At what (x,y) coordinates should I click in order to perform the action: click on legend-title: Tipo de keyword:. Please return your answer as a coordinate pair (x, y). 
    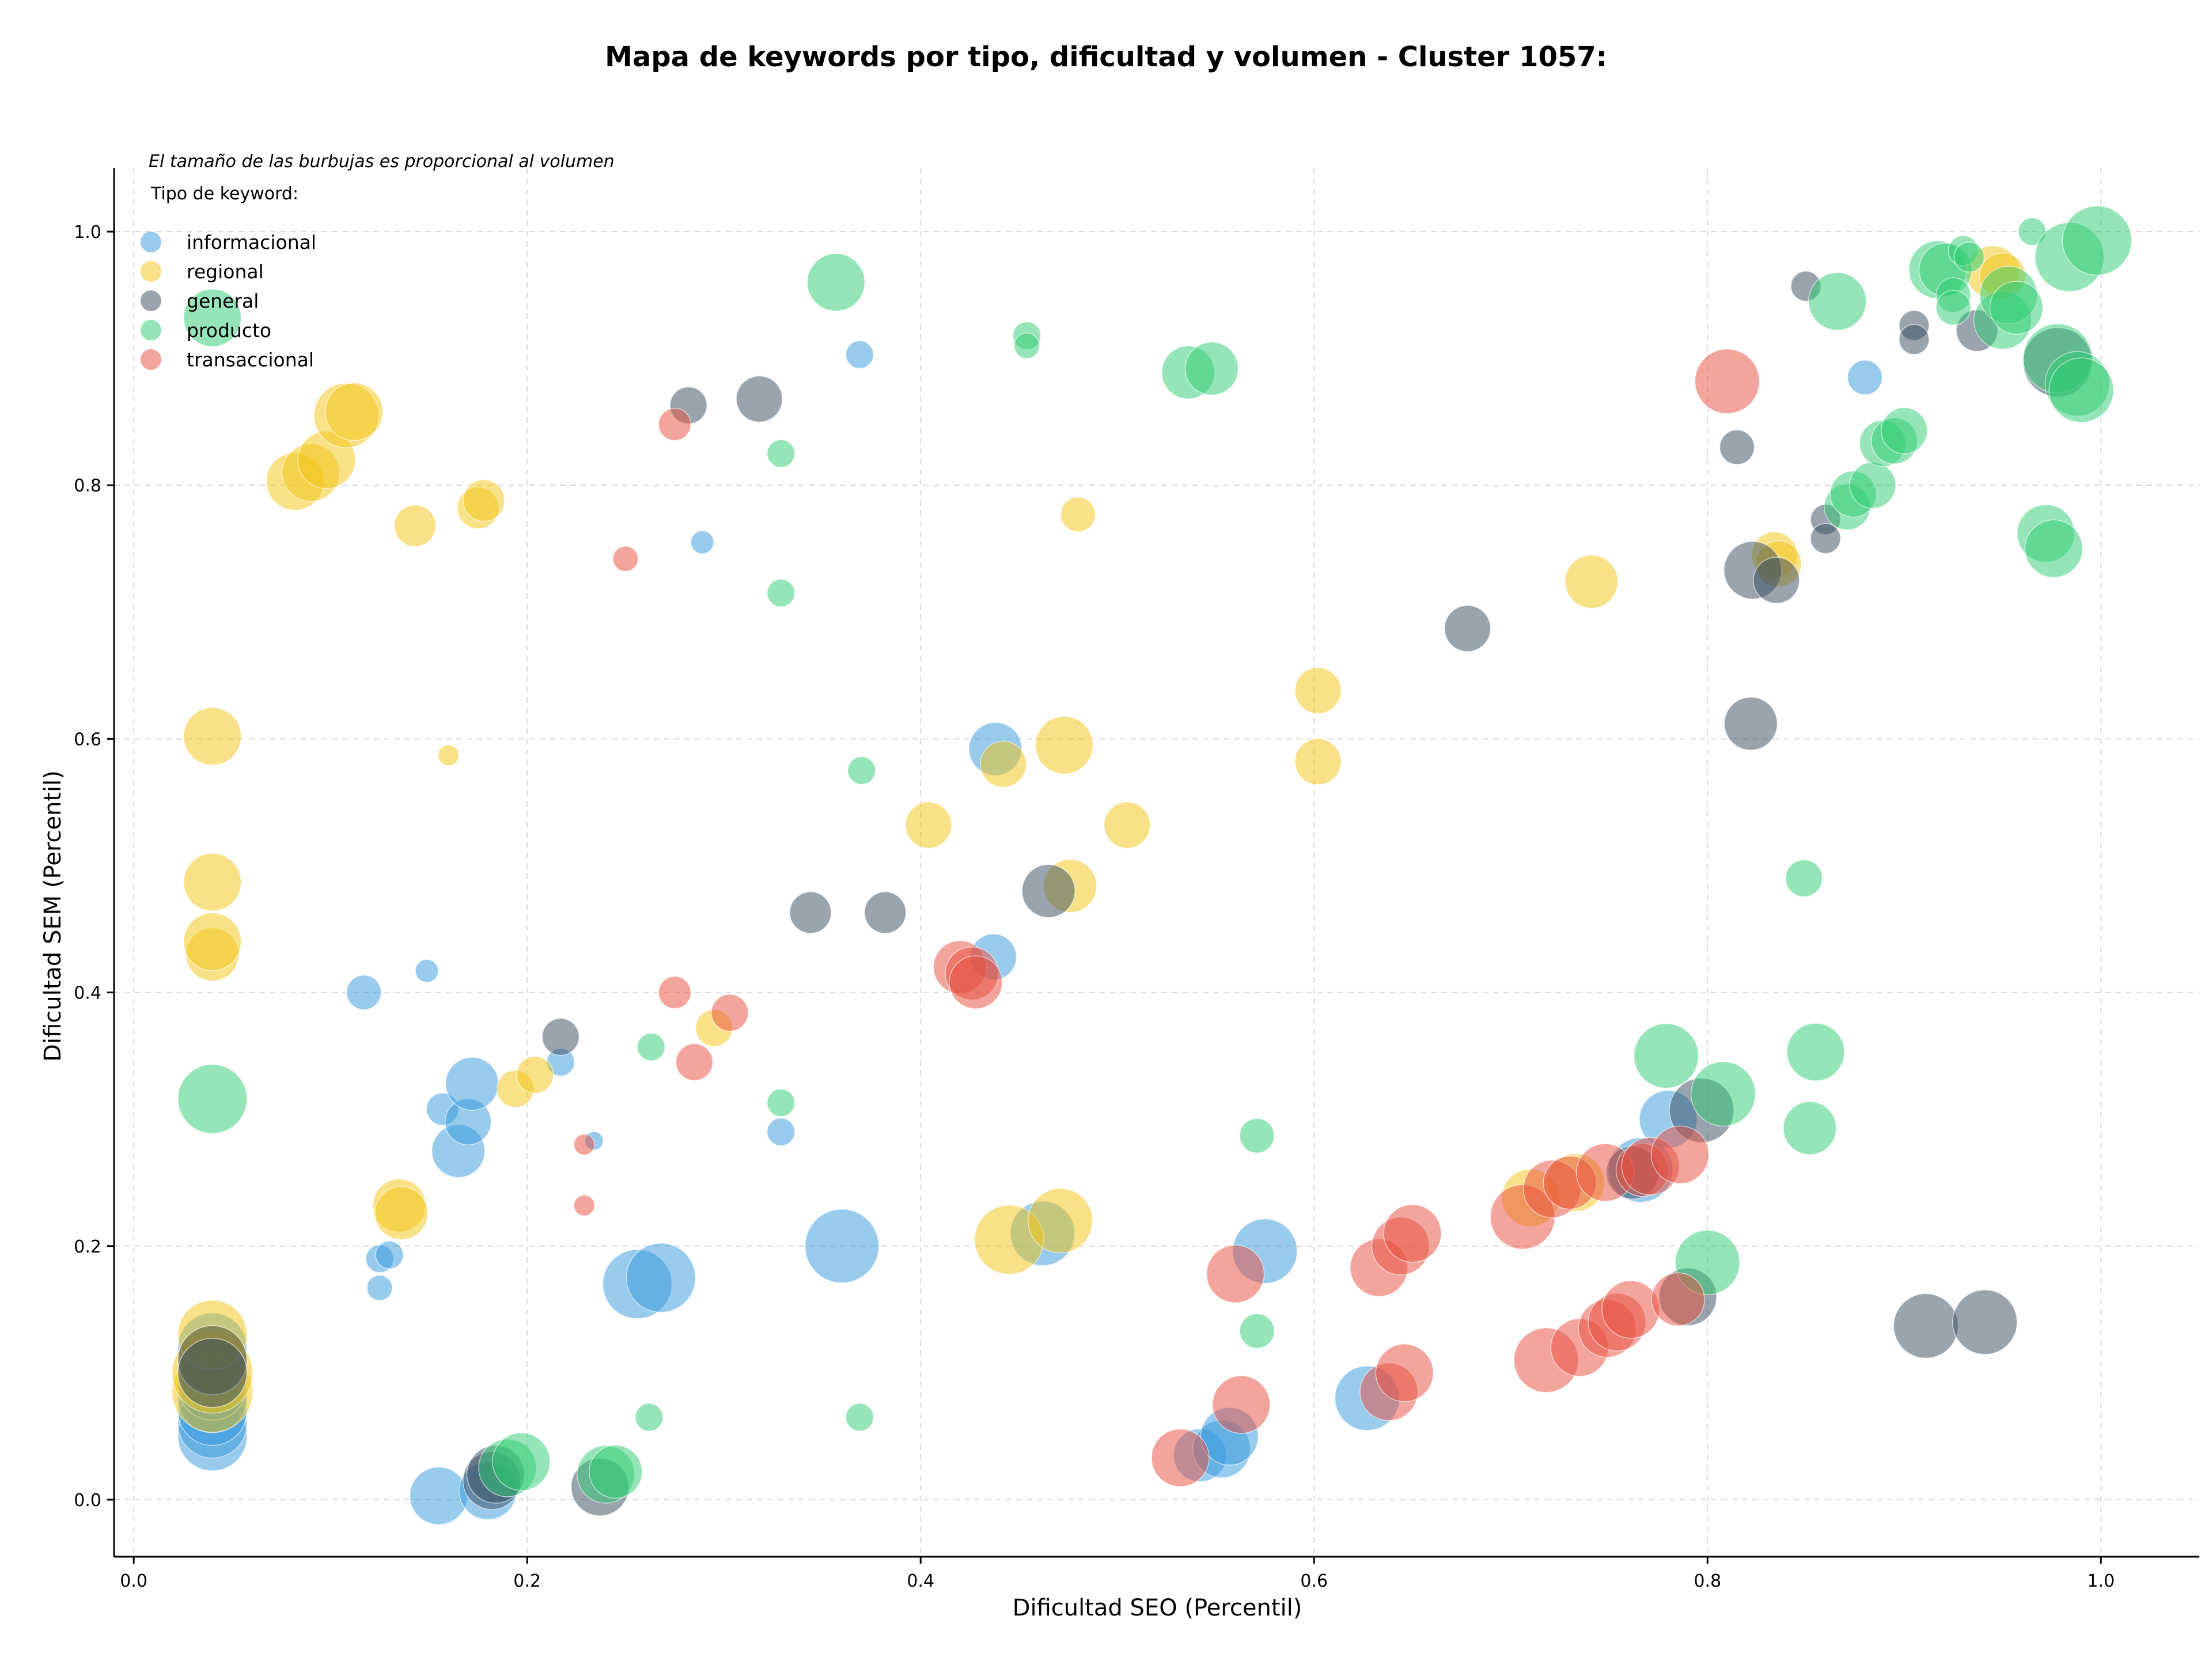
    Looking at the image, I should click on (224, 194).